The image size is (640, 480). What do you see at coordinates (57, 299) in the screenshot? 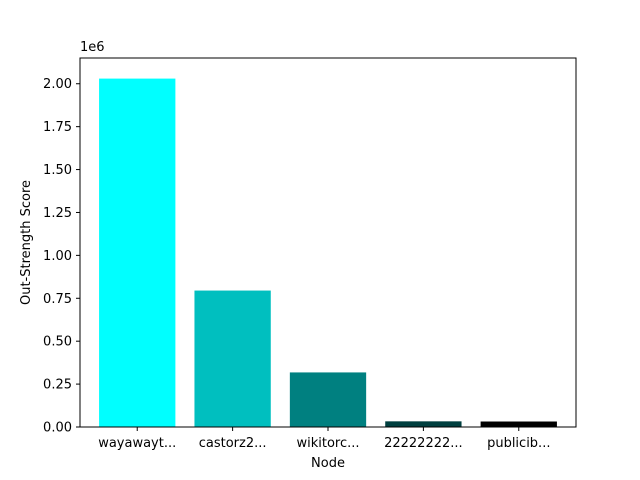
I see `y-tick-label: 0.75` at bounding box center [57, 299].